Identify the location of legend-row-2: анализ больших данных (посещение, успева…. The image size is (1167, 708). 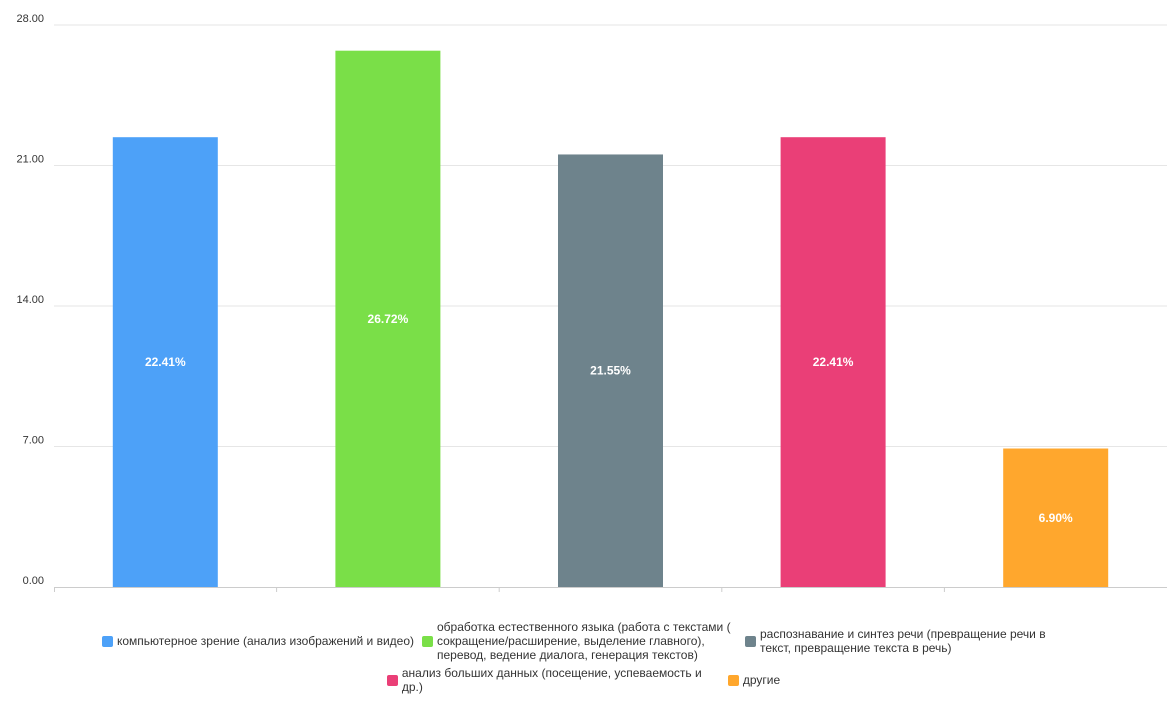
(583, 680).